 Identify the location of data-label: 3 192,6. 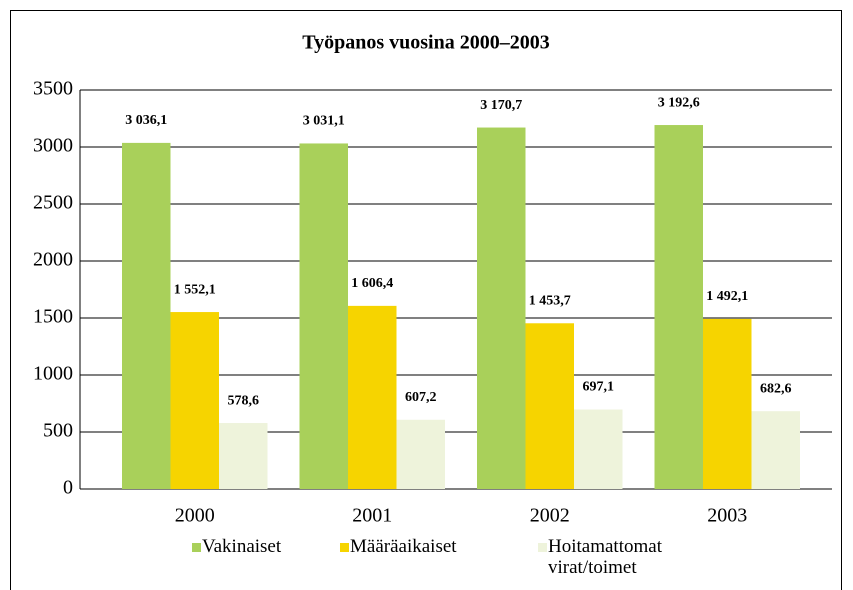
(679, 102).